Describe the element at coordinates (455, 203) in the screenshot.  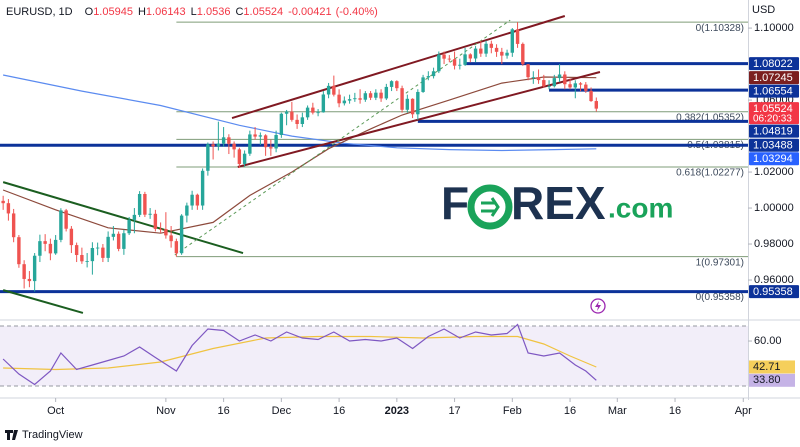
I see `watermark-f: F` at that location.